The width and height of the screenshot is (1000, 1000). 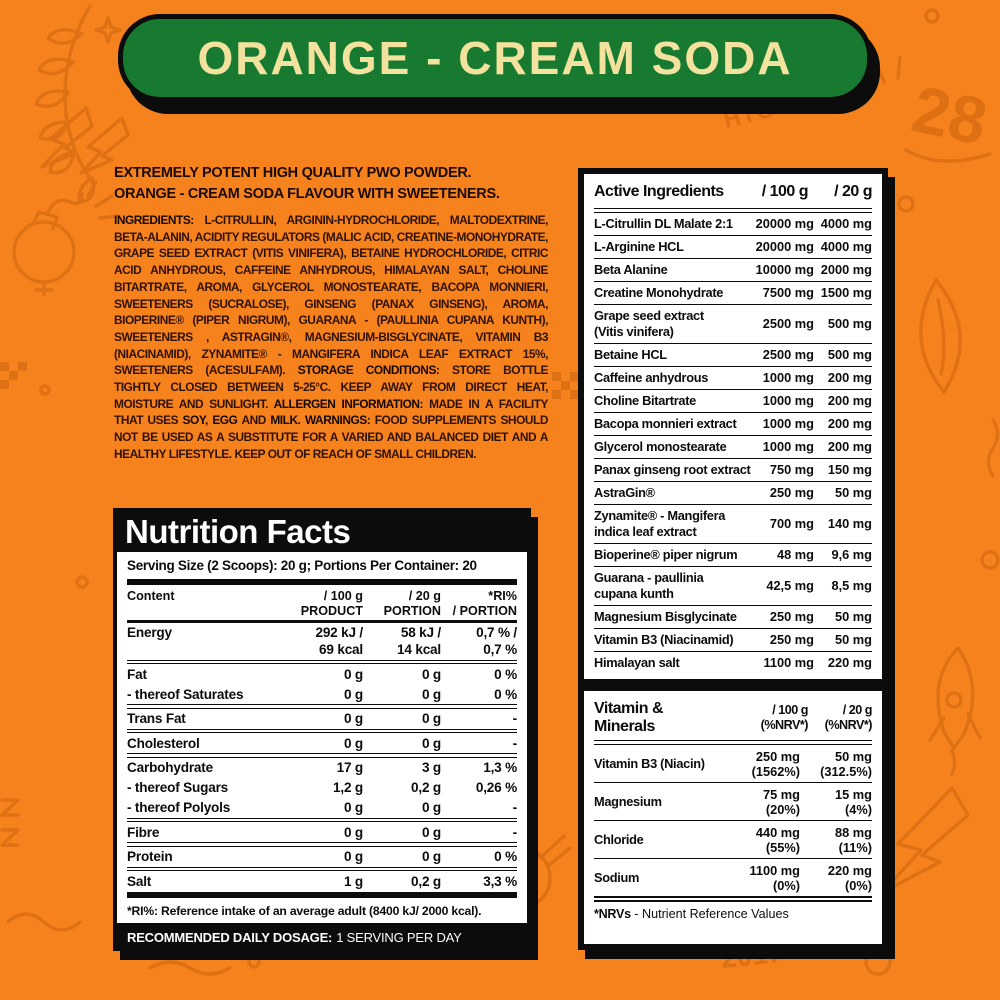 I want to click on squiggle-icon, so click(x=190, y=968).